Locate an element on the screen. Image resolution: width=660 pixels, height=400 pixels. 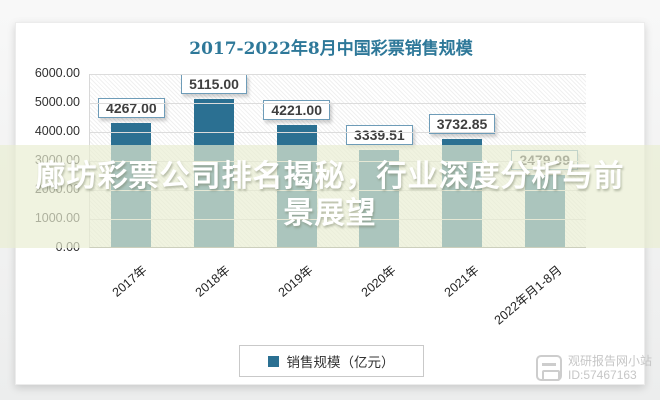
legend-marker-icon is located at coordinates (273, 361).